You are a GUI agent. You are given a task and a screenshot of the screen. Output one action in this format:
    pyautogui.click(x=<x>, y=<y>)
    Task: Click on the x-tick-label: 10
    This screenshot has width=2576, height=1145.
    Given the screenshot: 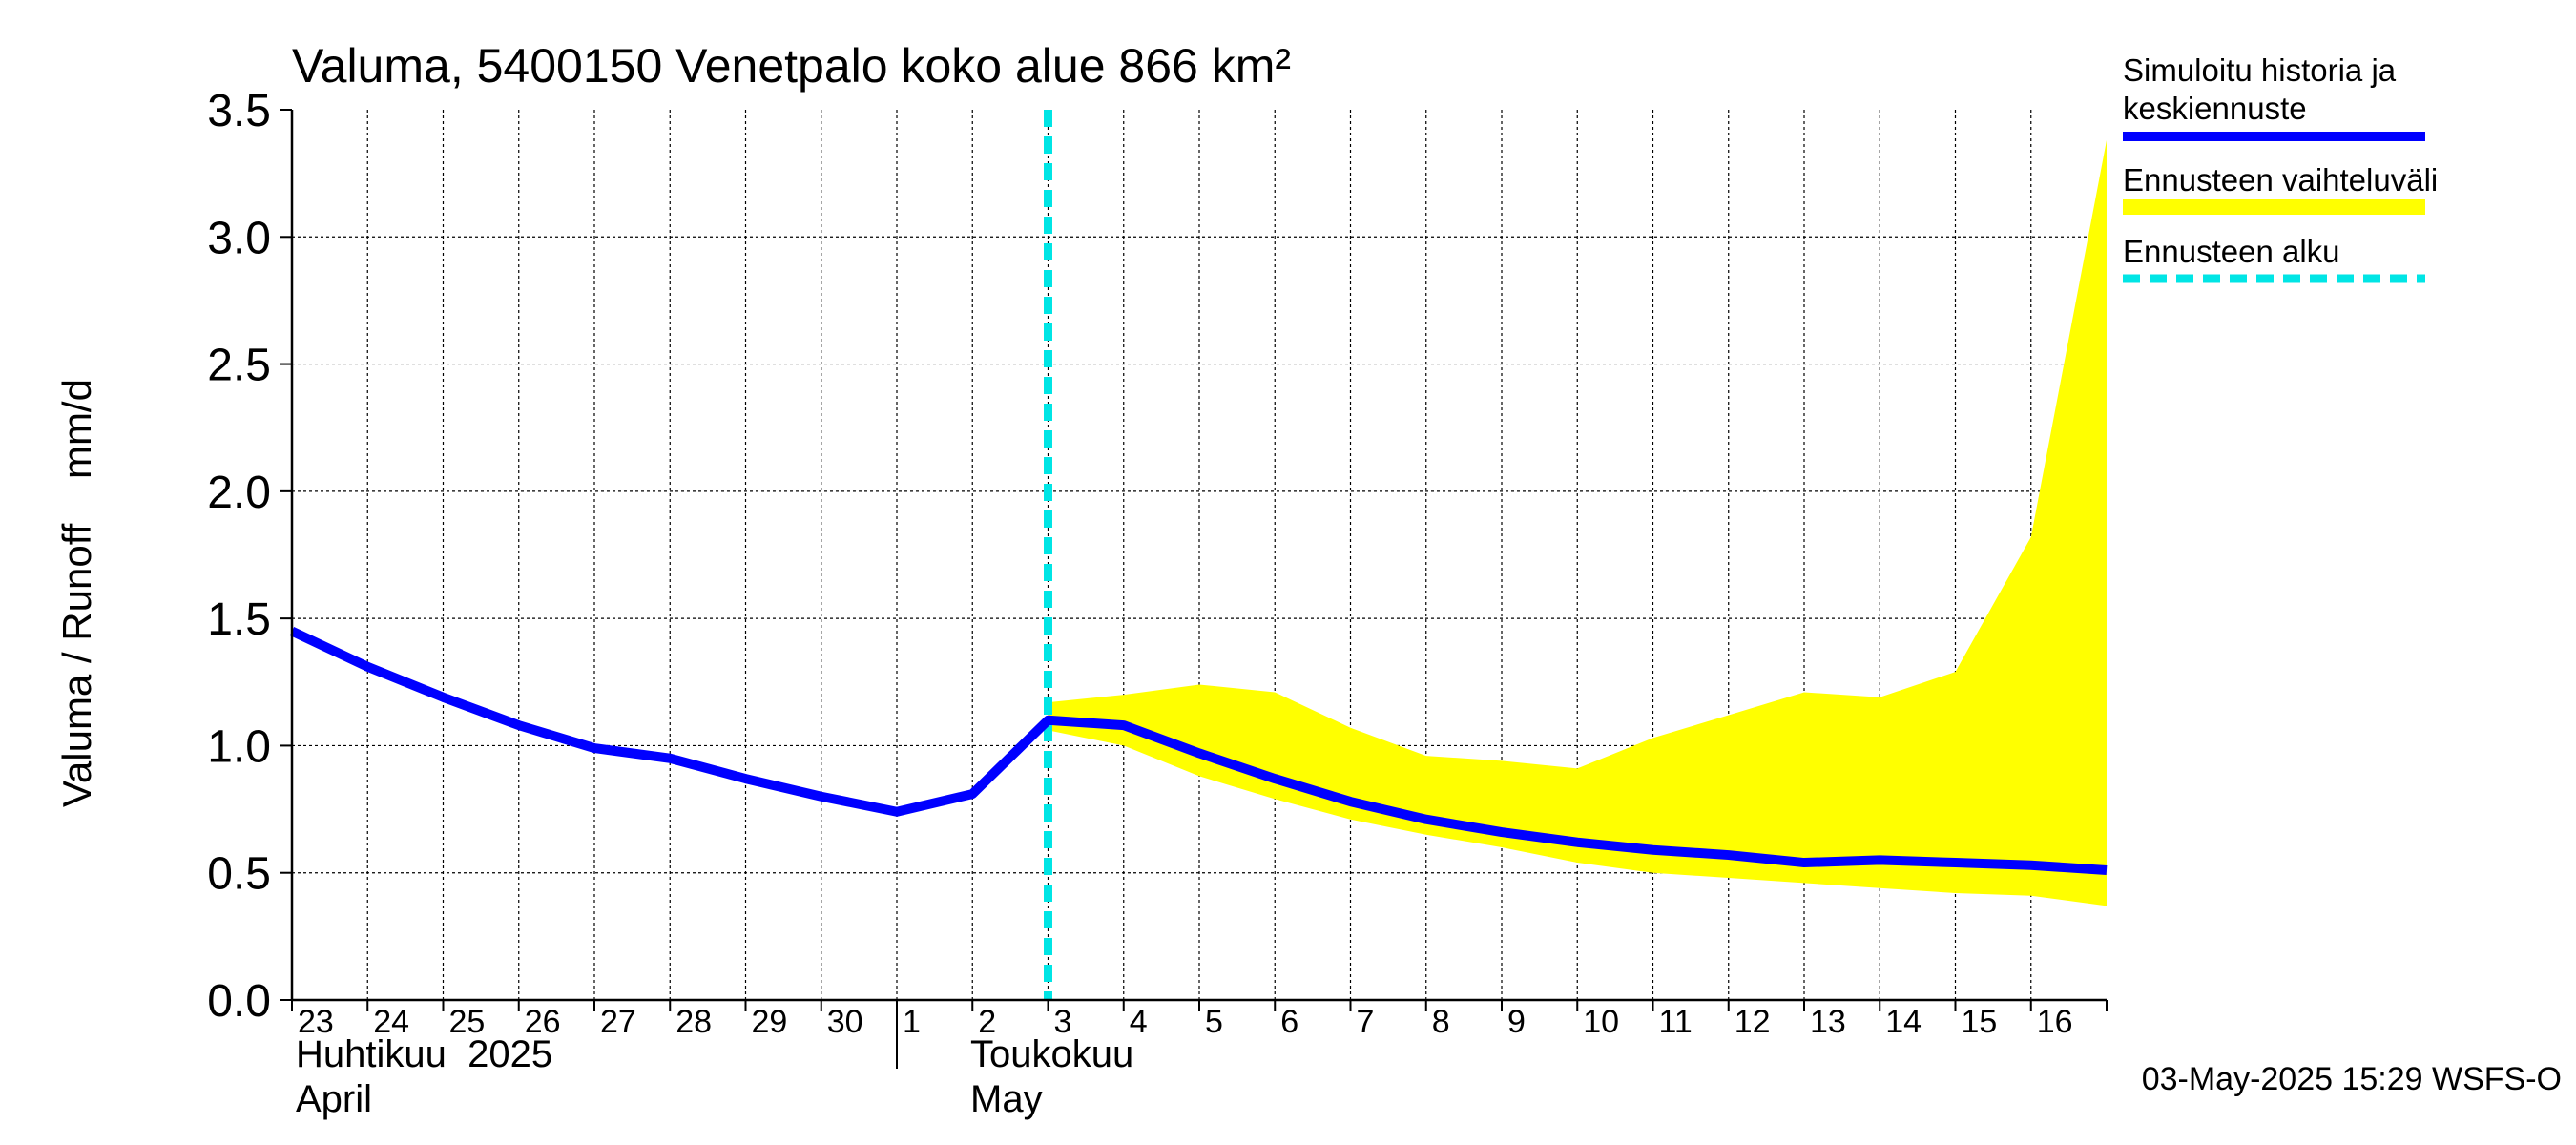 What is the action you would take?
    pyautogui.click(x=1601, y=1022)
    